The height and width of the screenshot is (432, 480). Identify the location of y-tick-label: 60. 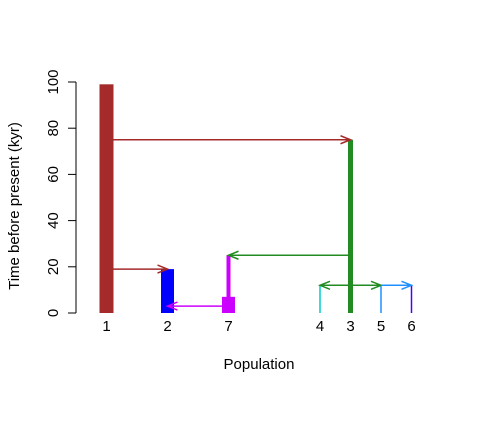
(53, 174).